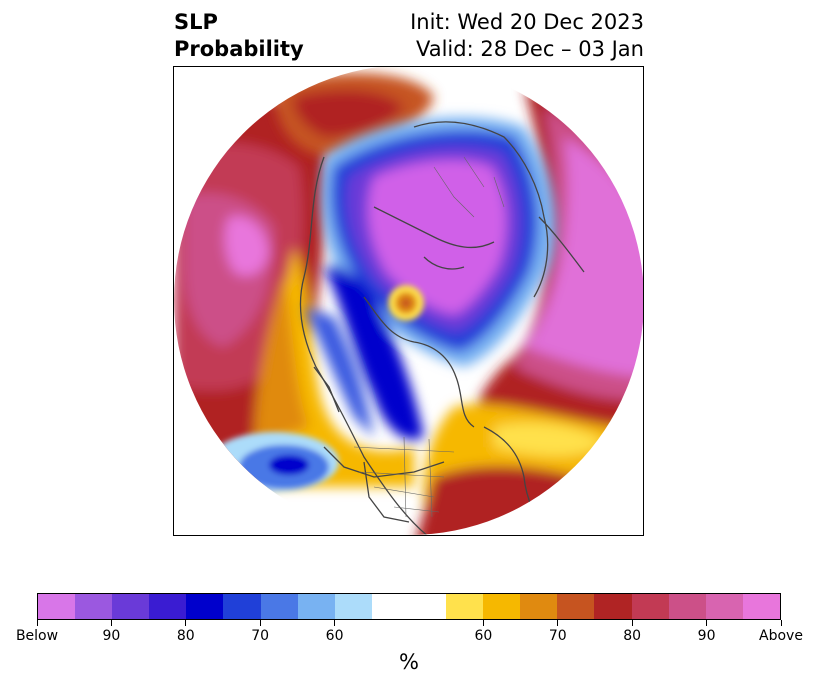 This screenshot has height=686, width=819. Describe the element at coordinates (37, 636) in the screenshot. I see `colorbar-tick-label: Below` at that location.